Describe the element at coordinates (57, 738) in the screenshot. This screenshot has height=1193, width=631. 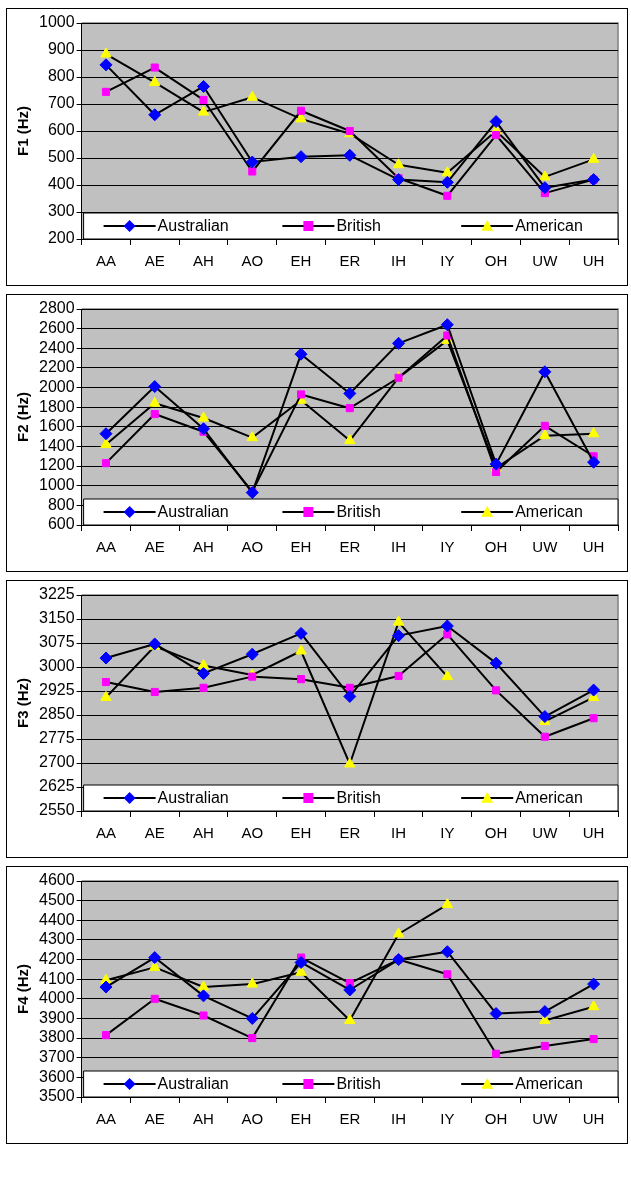
I see `y-tick-label: 2775` at that location.